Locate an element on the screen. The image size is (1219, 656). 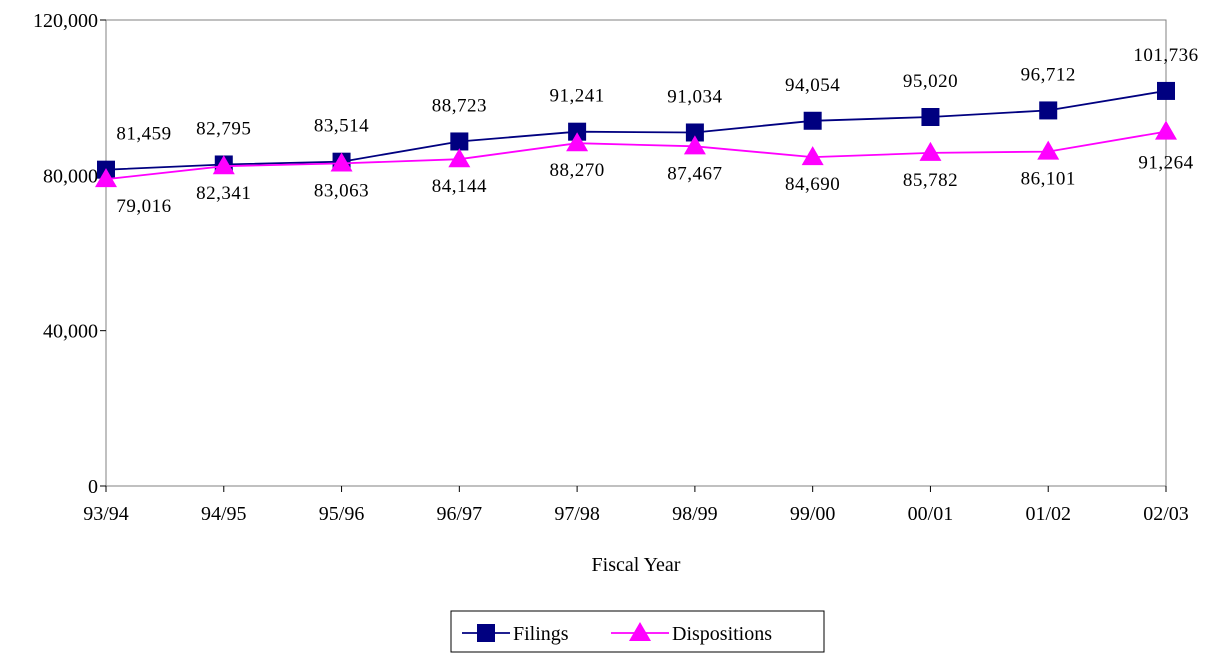
legend-label: Dispositions is located at coordinates (722, 634).